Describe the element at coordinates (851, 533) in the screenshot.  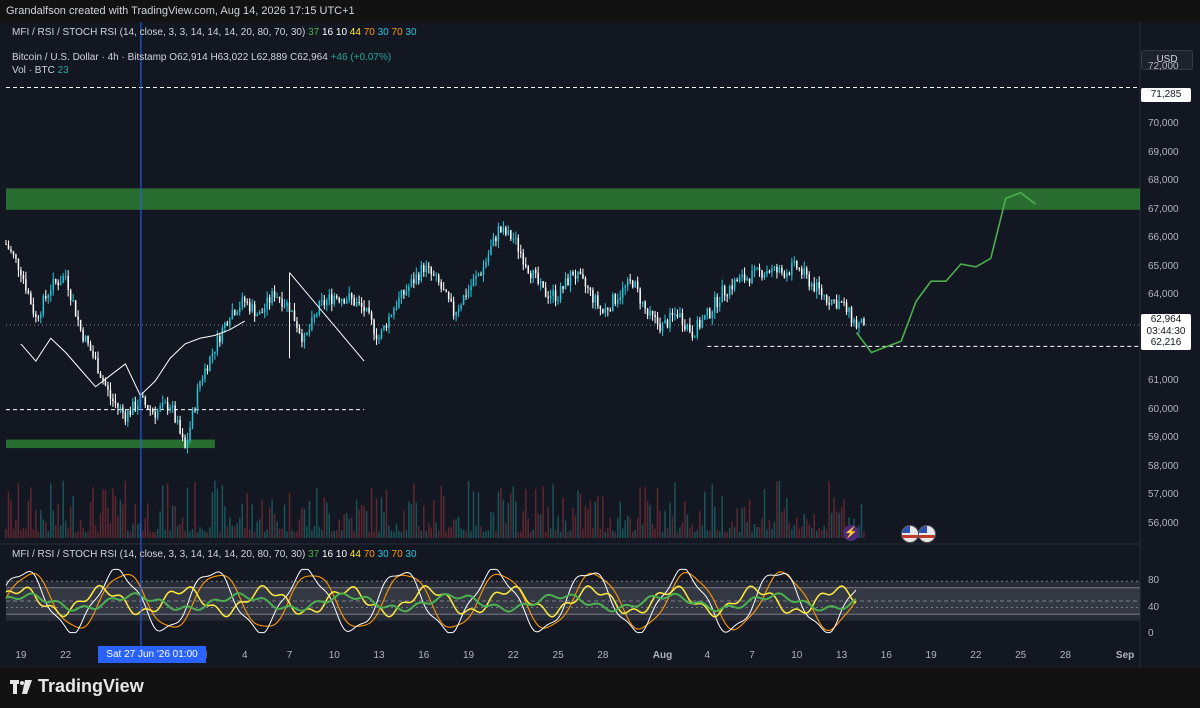
I see `lightning-event-icon: ⚡` at that location.